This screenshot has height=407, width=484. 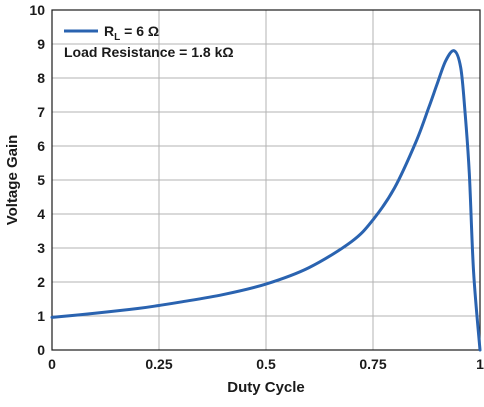 I want to click on y-tick-label: 3, so click(x=41, y=248).